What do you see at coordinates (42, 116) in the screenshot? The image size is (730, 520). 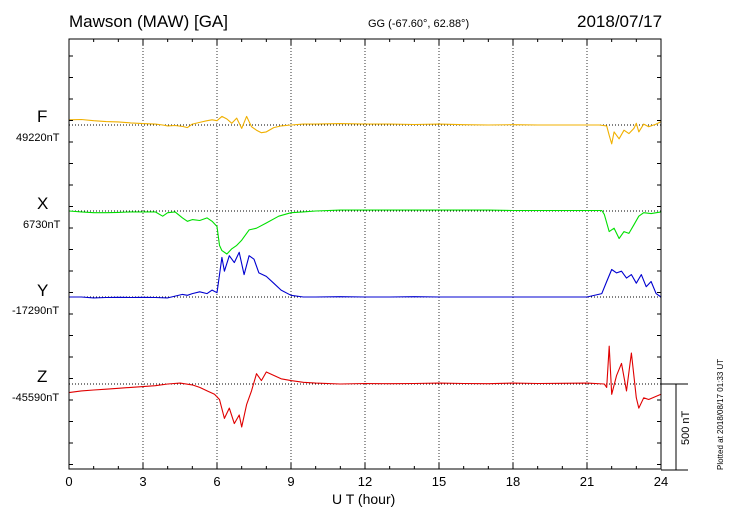 I see `series-name-f: F` at bounding box center [42, 116].